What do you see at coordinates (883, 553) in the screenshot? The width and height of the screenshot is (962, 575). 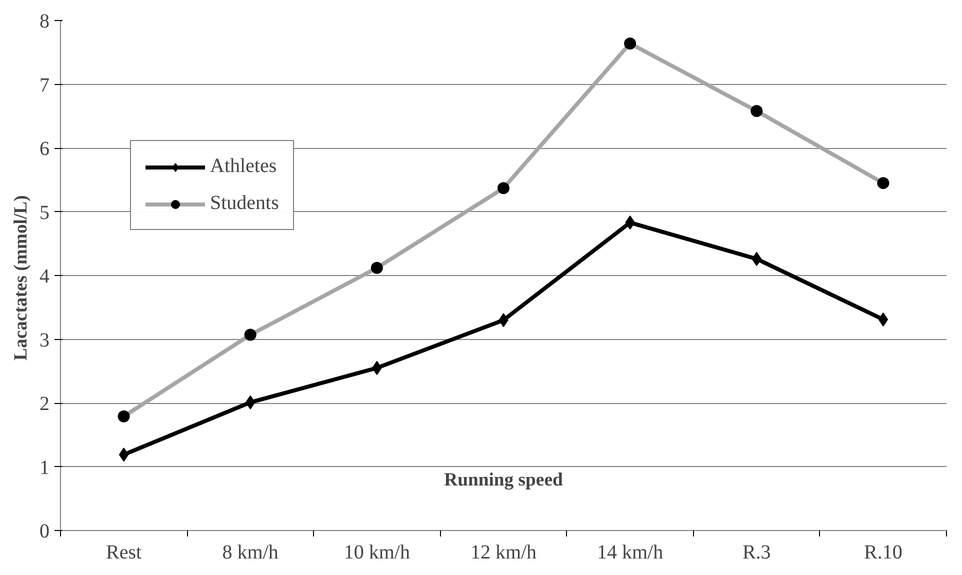 I see `x-tick-label: R.10` at bounding box center [883, 553].